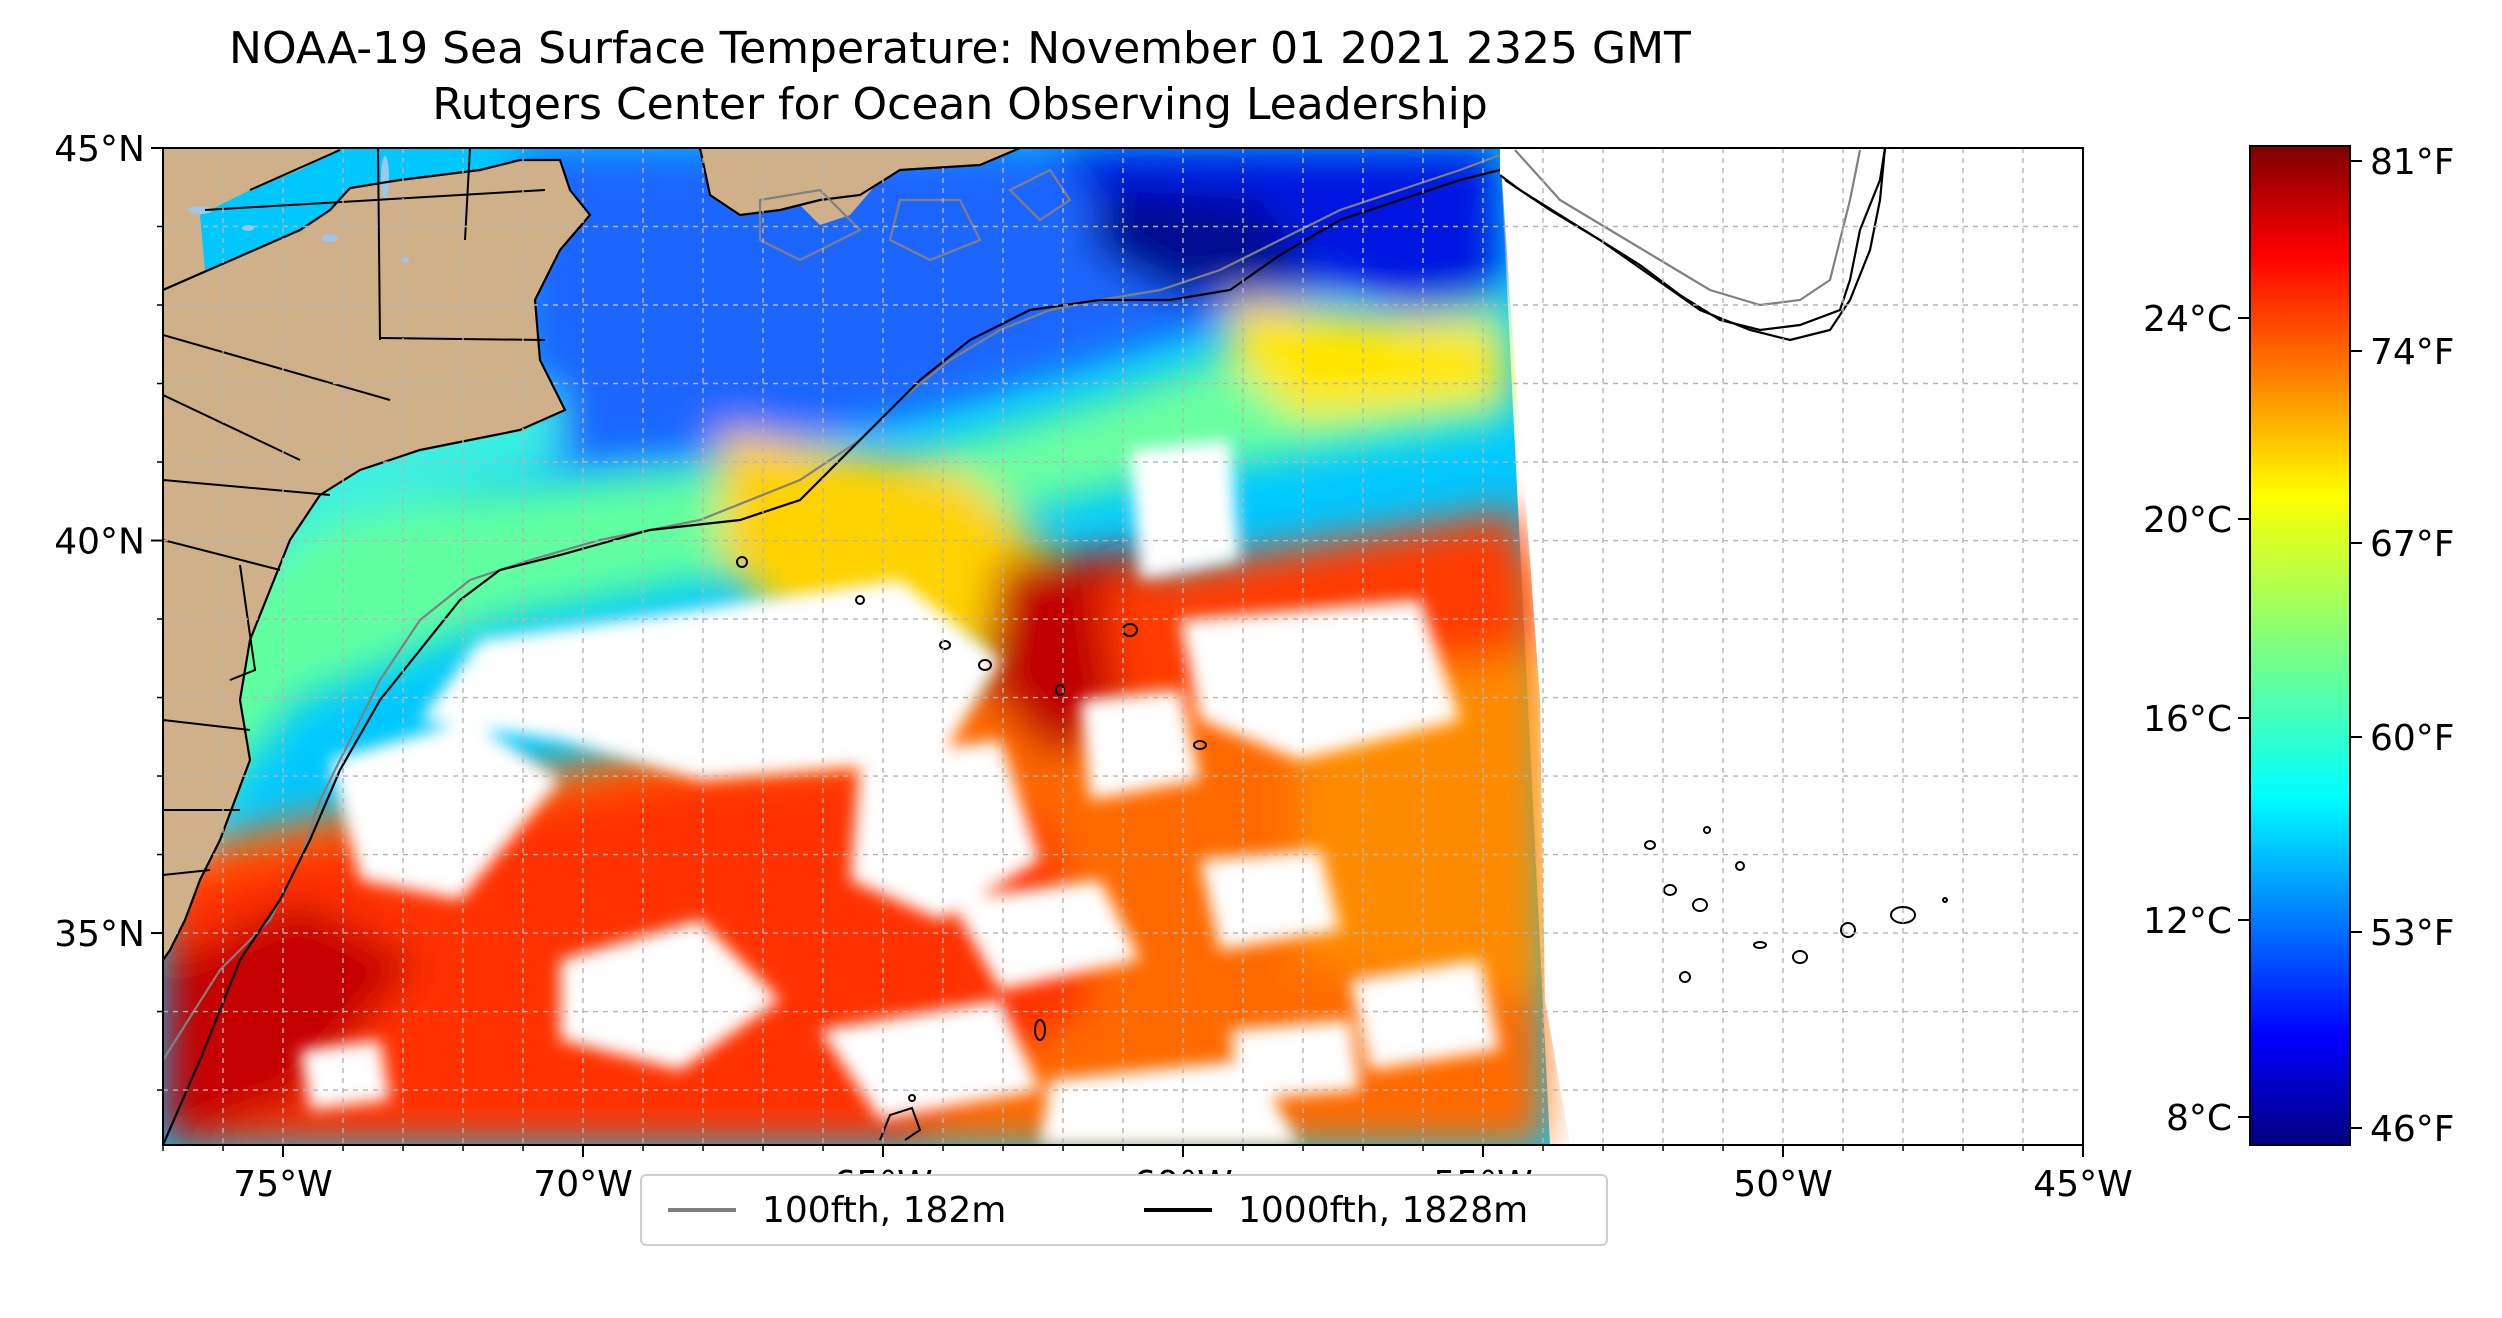 Image resolution: width=2502 pixels, height=1318 pixels. I want to click on colorbar-fahrenheit-label: 74°F, so click(2412, 352).